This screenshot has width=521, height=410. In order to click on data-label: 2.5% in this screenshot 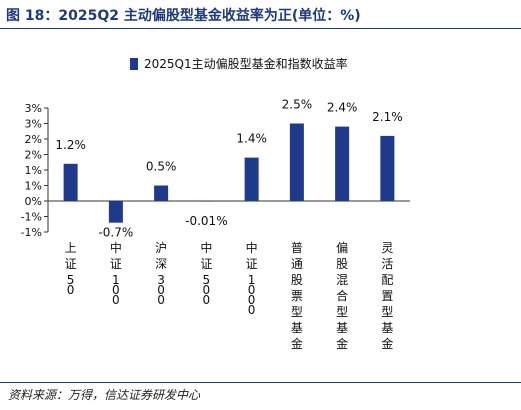, I will do `click(297, 105)`.